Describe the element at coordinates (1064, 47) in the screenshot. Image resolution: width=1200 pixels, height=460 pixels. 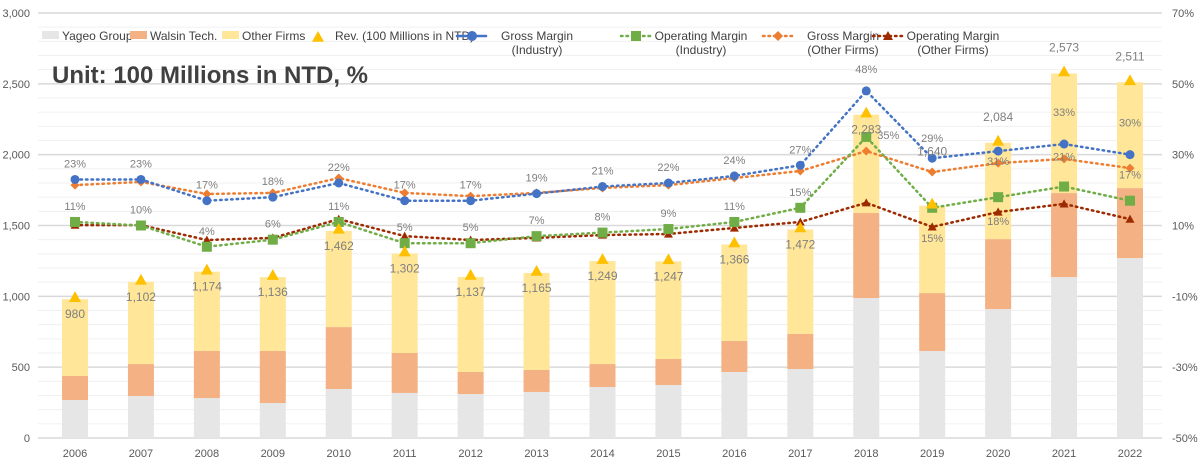
I see `revenue-label: 2,573` at that location.